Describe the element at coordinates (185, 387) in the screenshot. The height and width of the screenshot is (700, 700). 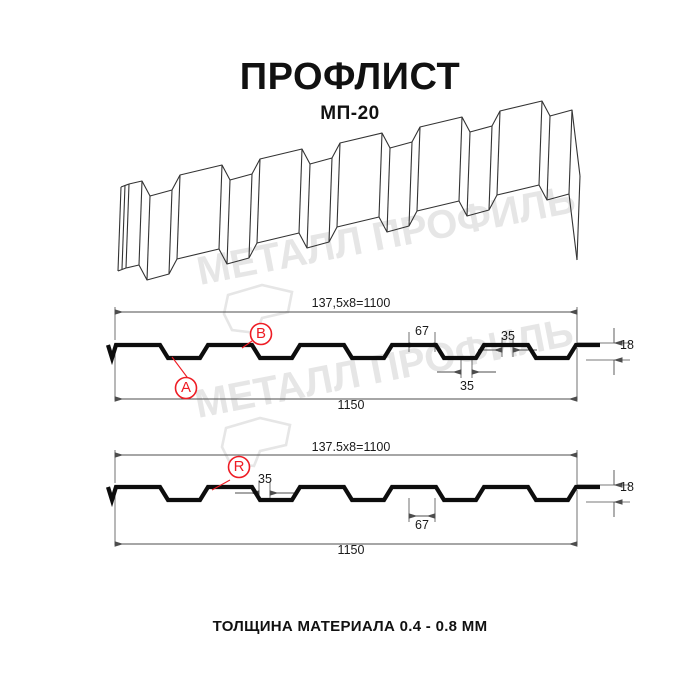
I see `balloon-label-a: A` at that location.